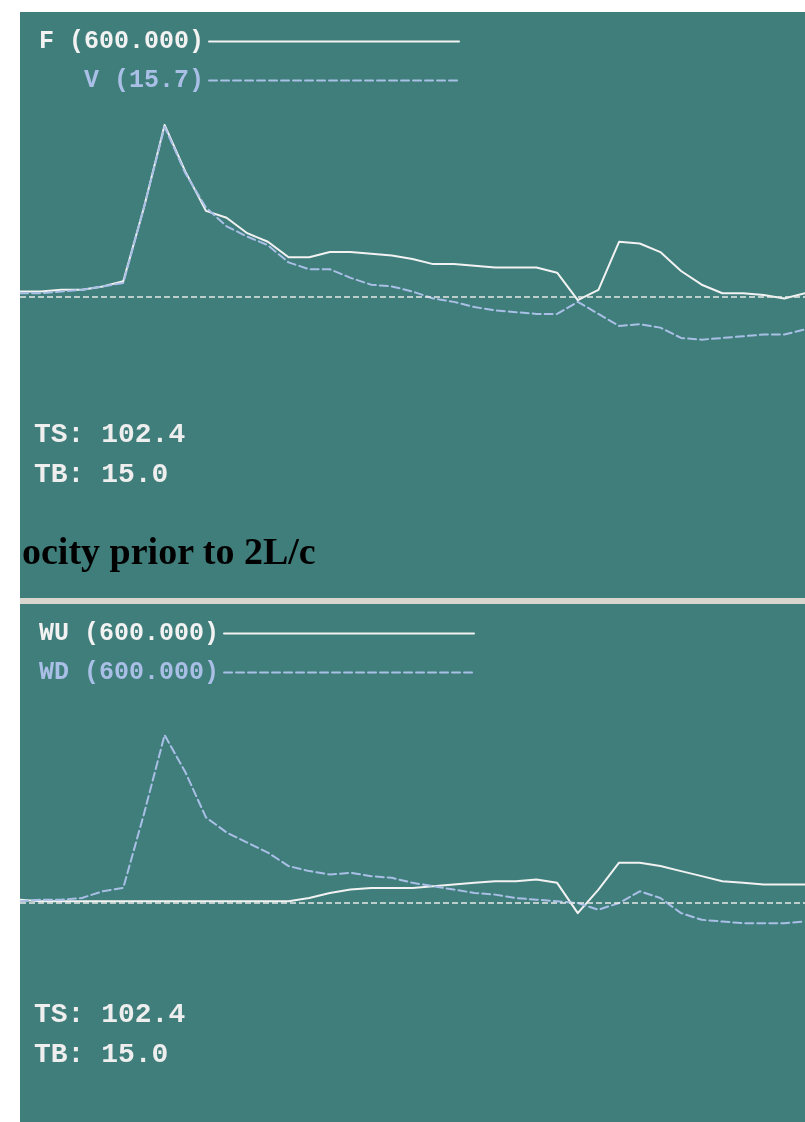 The height and width of the screenshot is (1122, 805). What do you see at coordinates (144, 80) in the screenshot?
I see `text: V (15.7)` at bounding box center [144, 80].